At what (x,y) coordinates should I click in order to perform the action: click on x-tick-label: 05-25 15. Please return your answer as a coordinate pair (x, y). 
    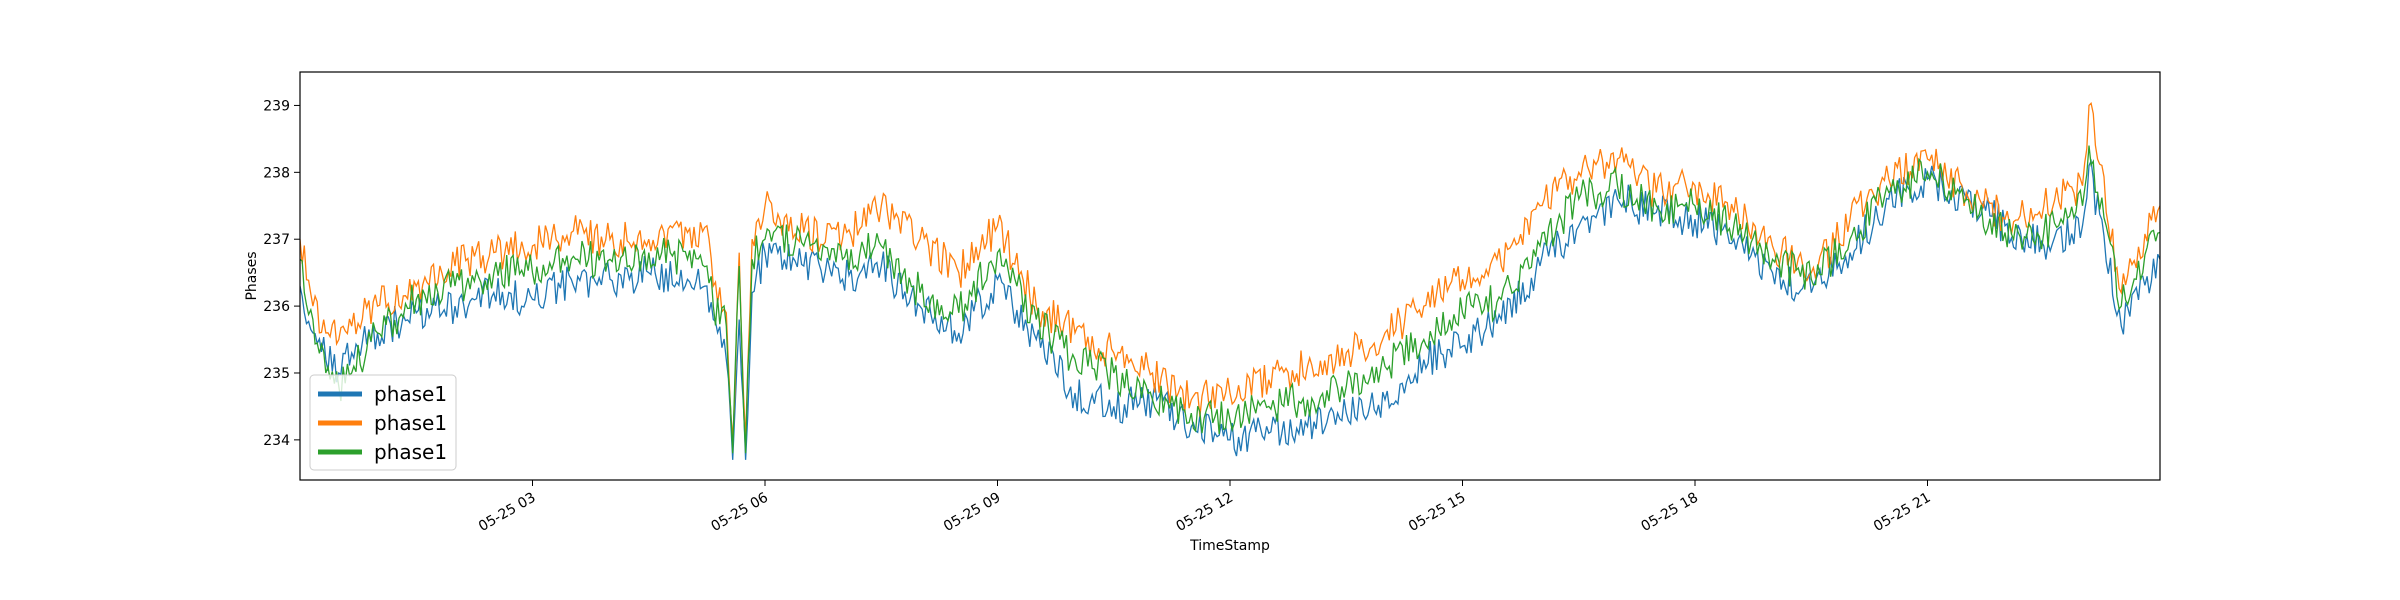
    Looking at the image, I should click on (1437, 512).